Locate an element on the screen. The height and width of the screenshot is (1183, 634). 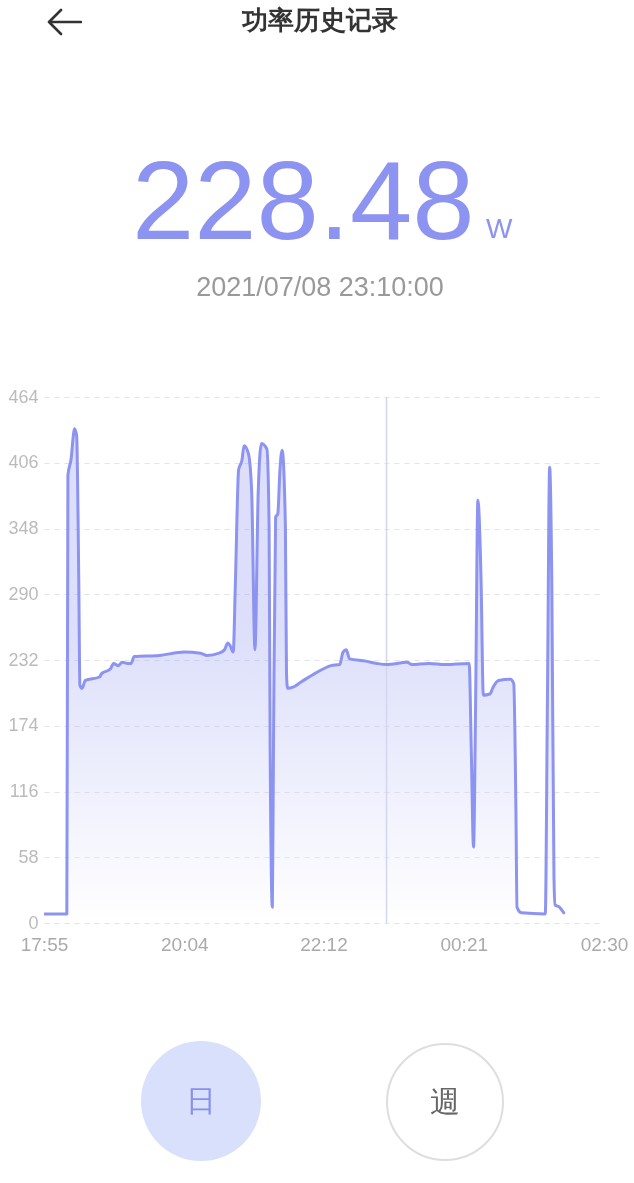
chart-title: 功率历史记录 is located at coordinates (320, 20).